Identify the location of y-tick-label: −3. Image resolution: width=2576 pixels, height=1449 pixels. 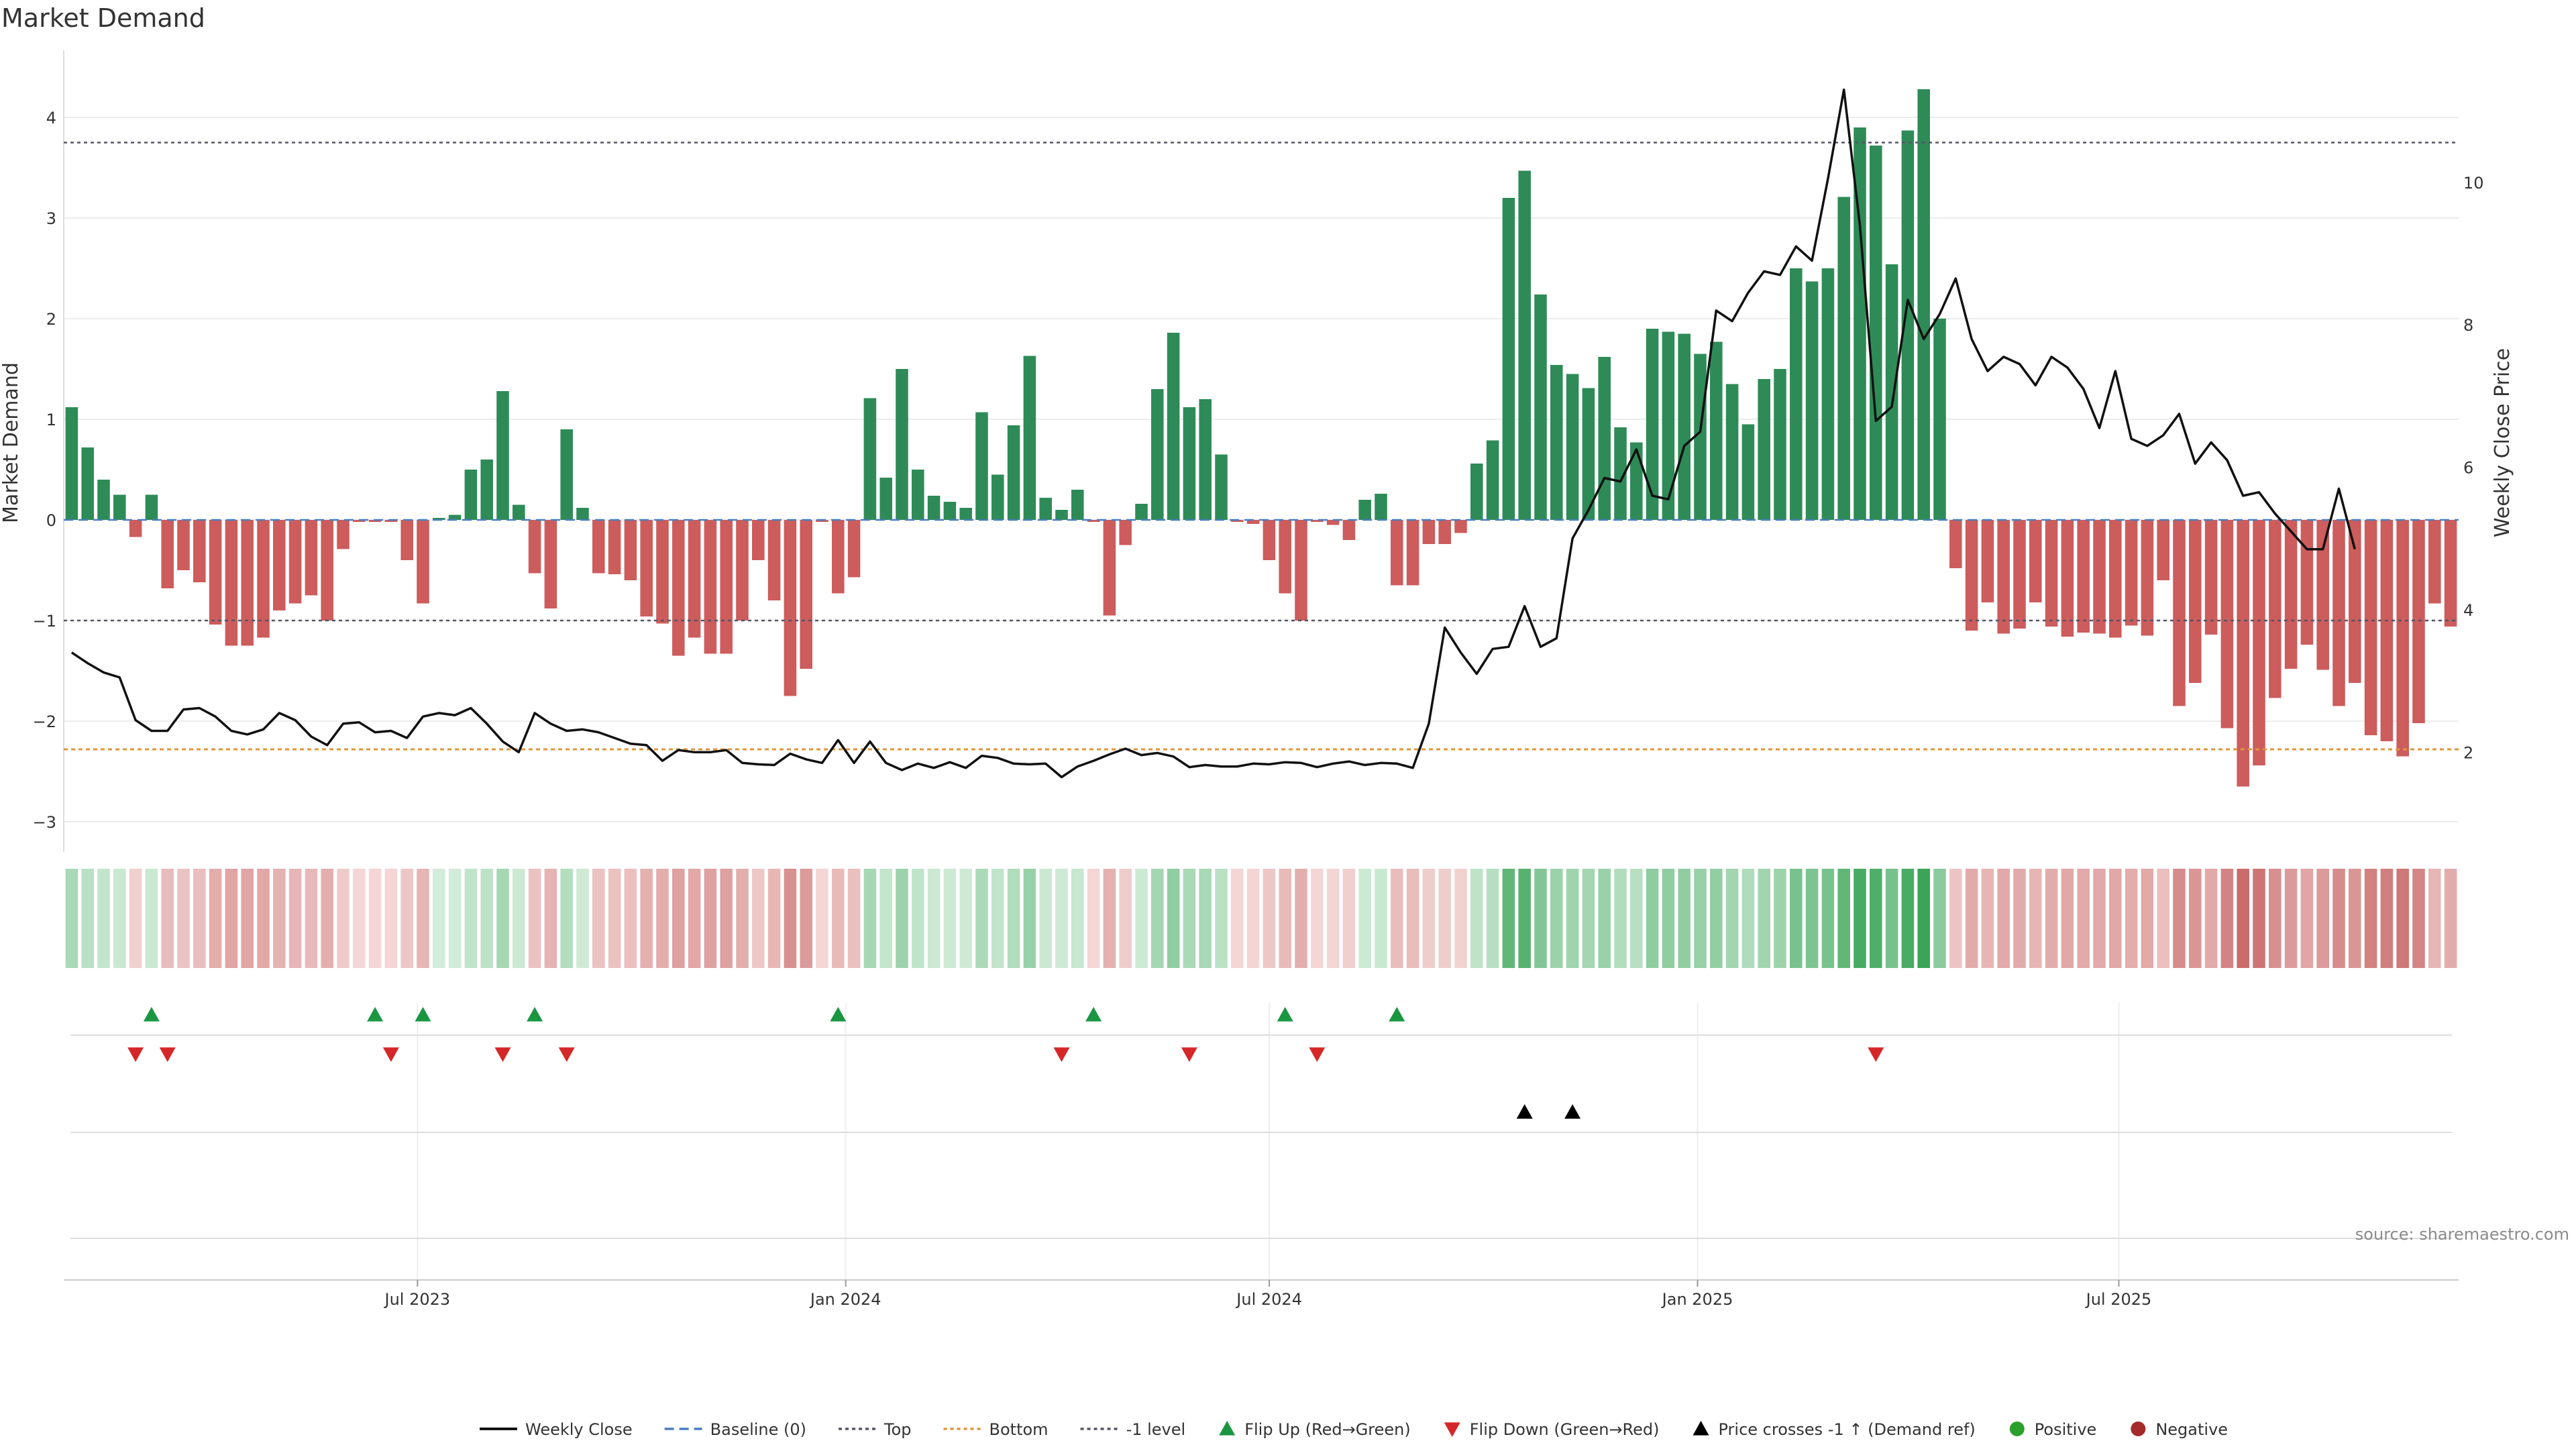
(44, 822).